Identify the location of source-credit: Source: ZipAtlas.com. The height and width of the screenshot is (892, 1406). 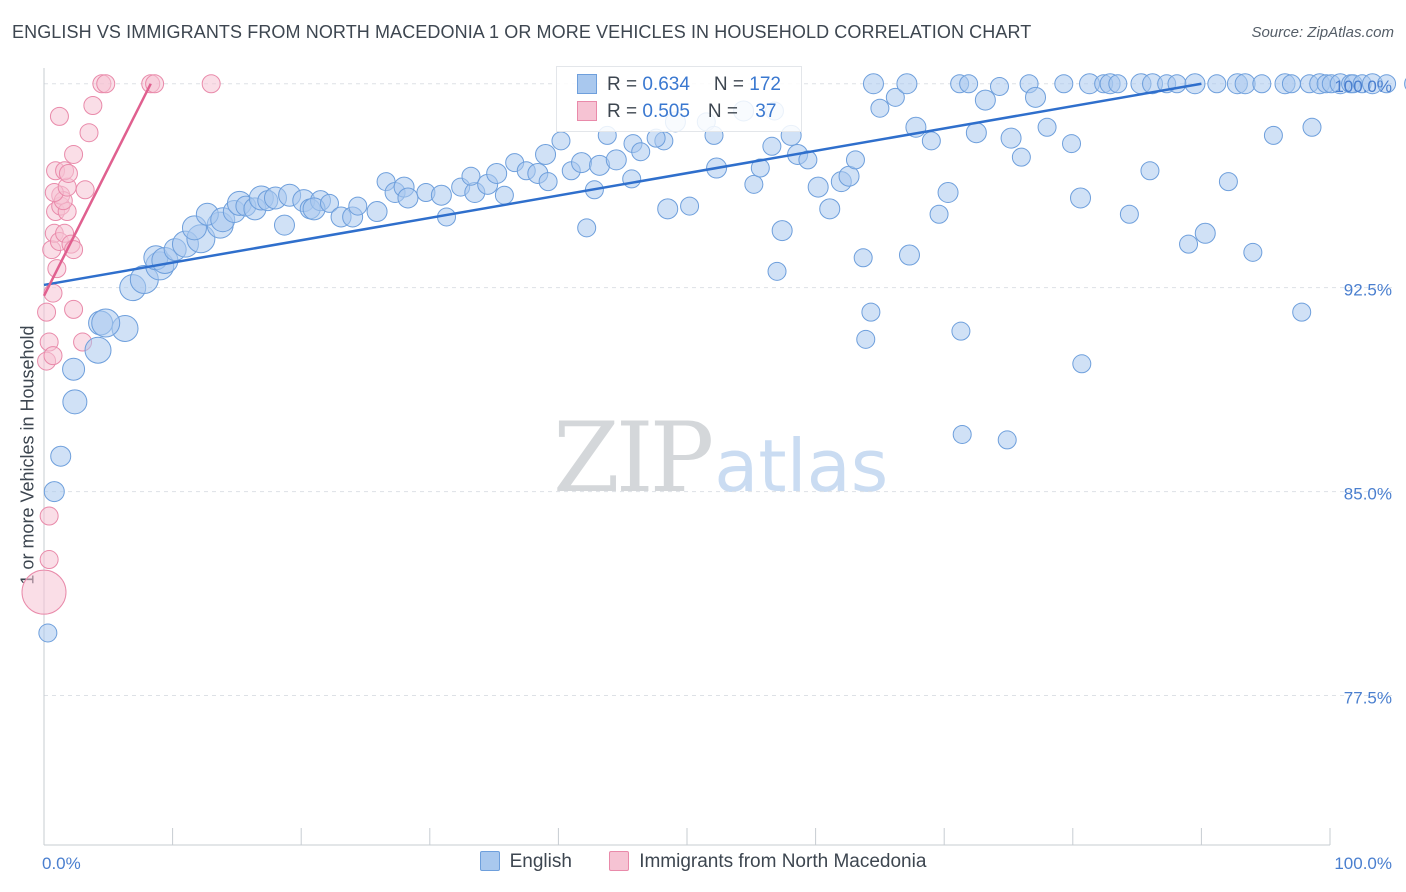
(1322, 32).